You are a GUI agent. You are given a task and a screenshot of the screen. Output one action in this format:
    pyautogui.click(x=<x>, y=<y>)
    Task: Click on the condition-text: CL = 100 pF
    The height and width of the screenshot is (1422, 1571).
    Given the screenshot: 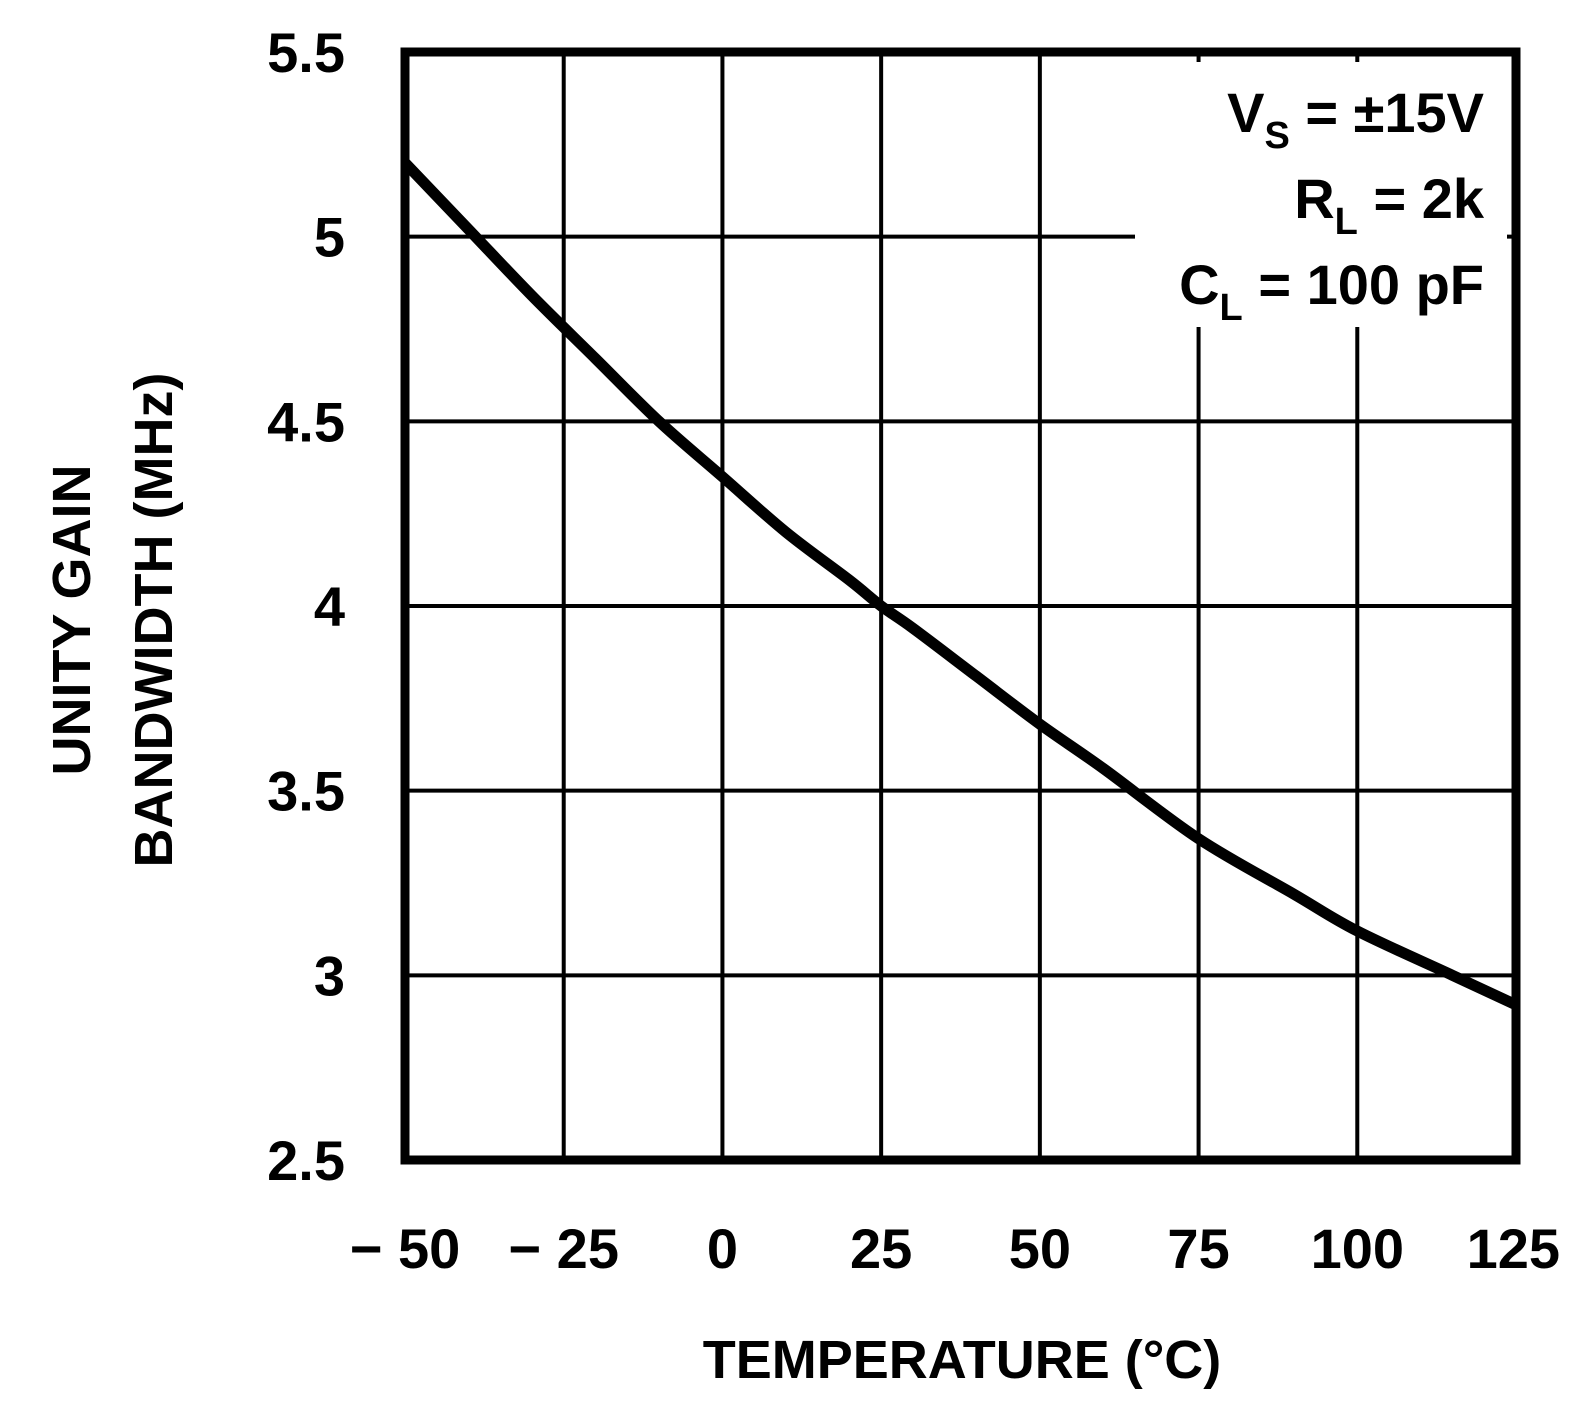 What is the action you would take?
    pyautogui.click(x=1331, y=291)
    